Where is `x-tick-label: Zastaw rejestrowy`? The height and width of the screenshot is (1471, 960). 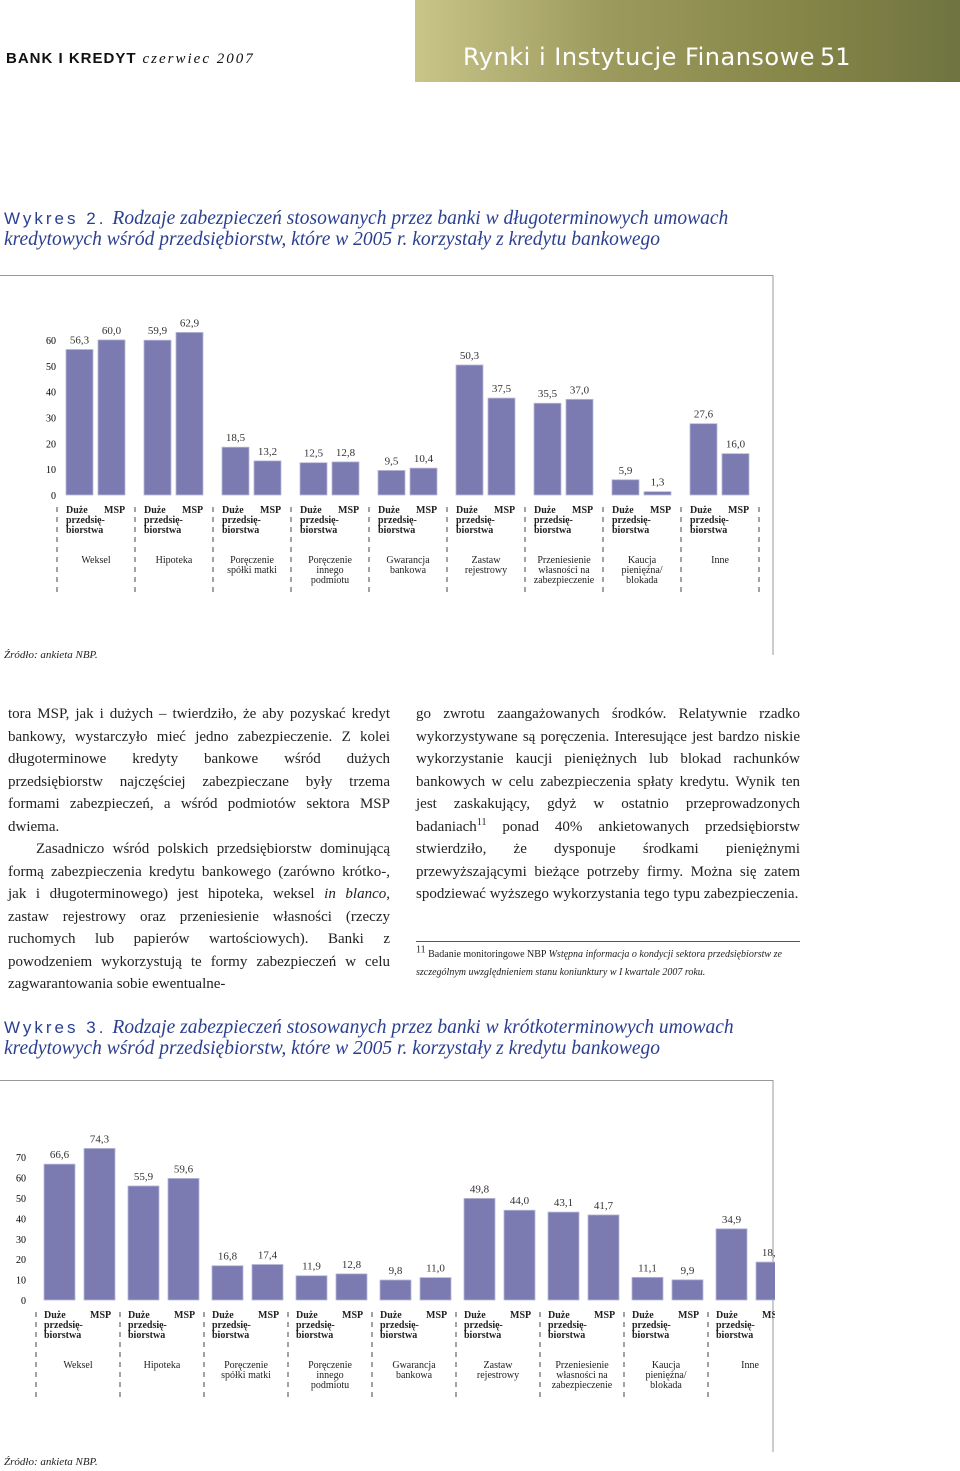
x-tick-label: Zastaw rejestrowy is located at coordinates (498, 1370).